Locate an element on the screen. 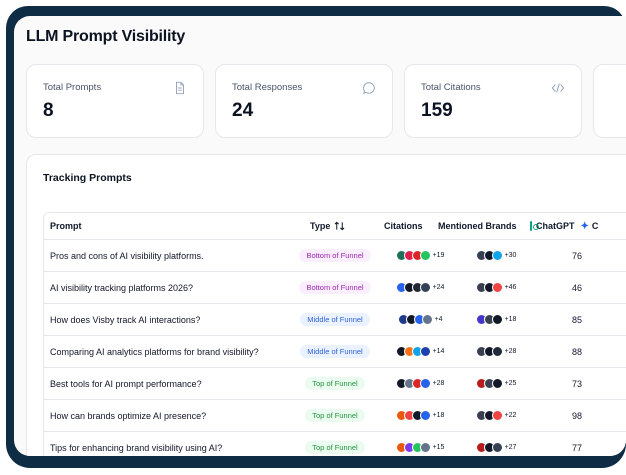 The height and width of the screenshot is (475, 626). brands-cell: +22 is located at coordinates (496, 415).